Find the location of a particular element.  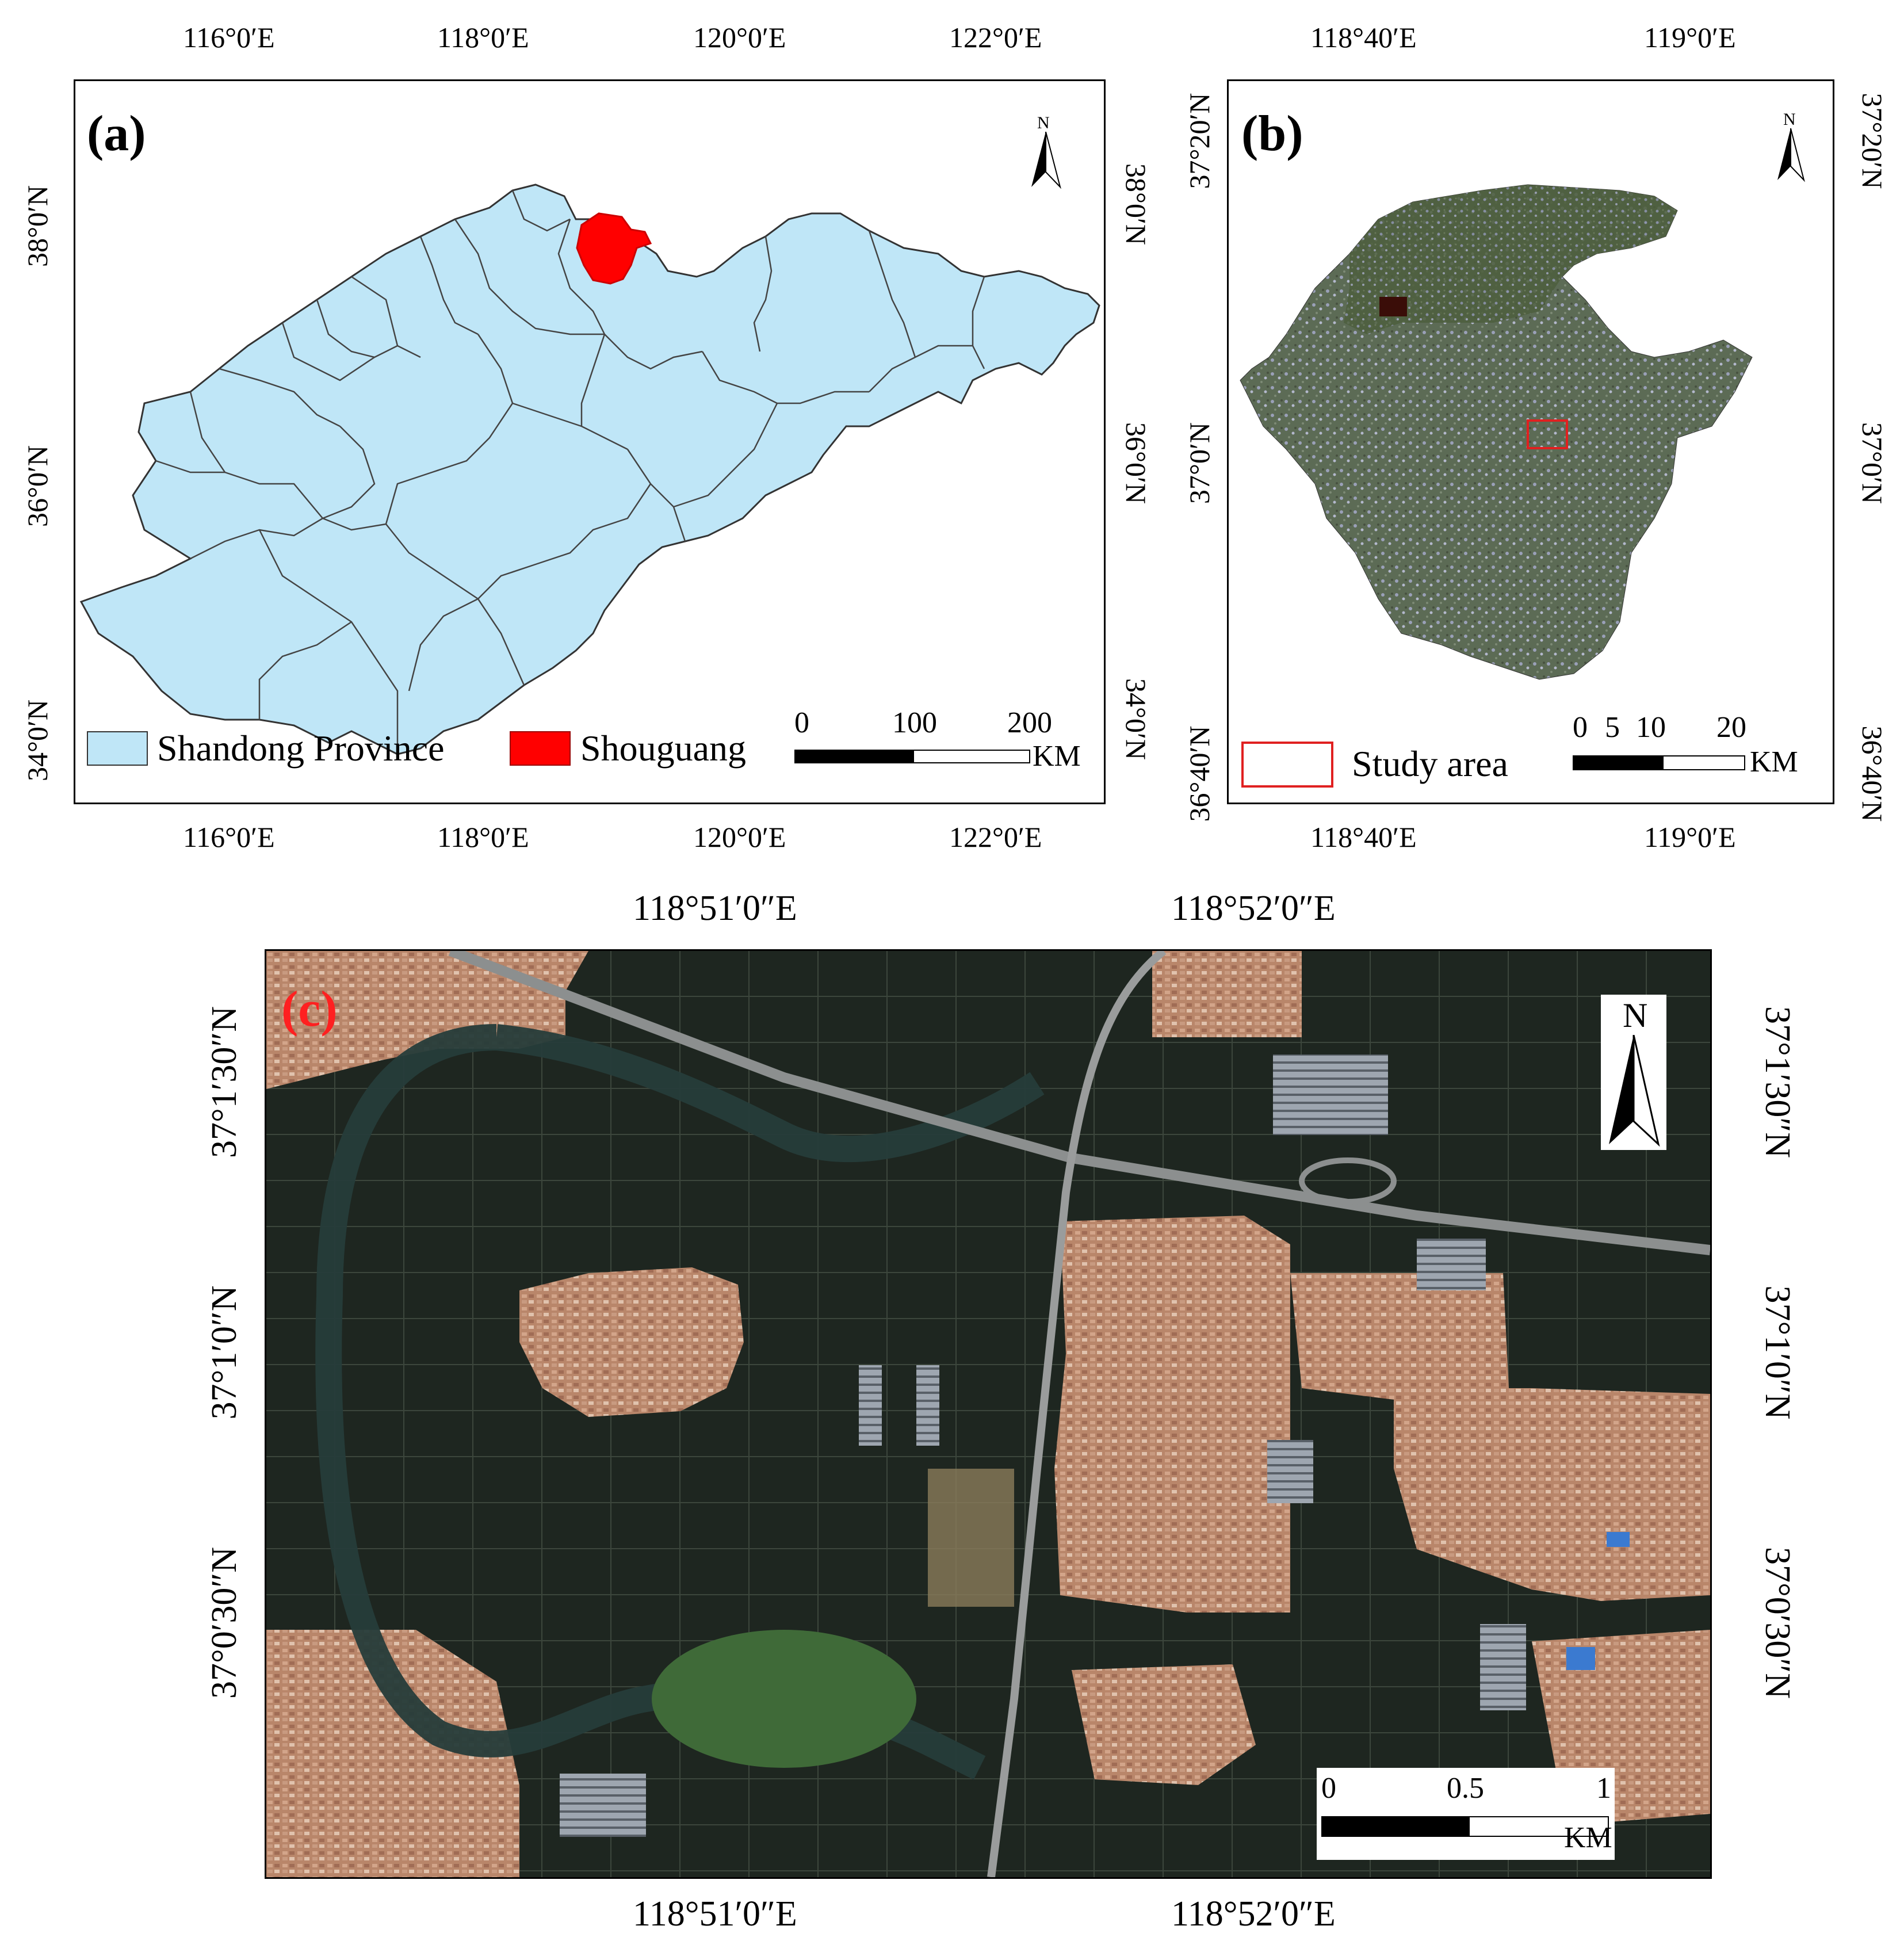

panel-a-xtick-top-1: 116°0′E is located at coordinates (229, 37).